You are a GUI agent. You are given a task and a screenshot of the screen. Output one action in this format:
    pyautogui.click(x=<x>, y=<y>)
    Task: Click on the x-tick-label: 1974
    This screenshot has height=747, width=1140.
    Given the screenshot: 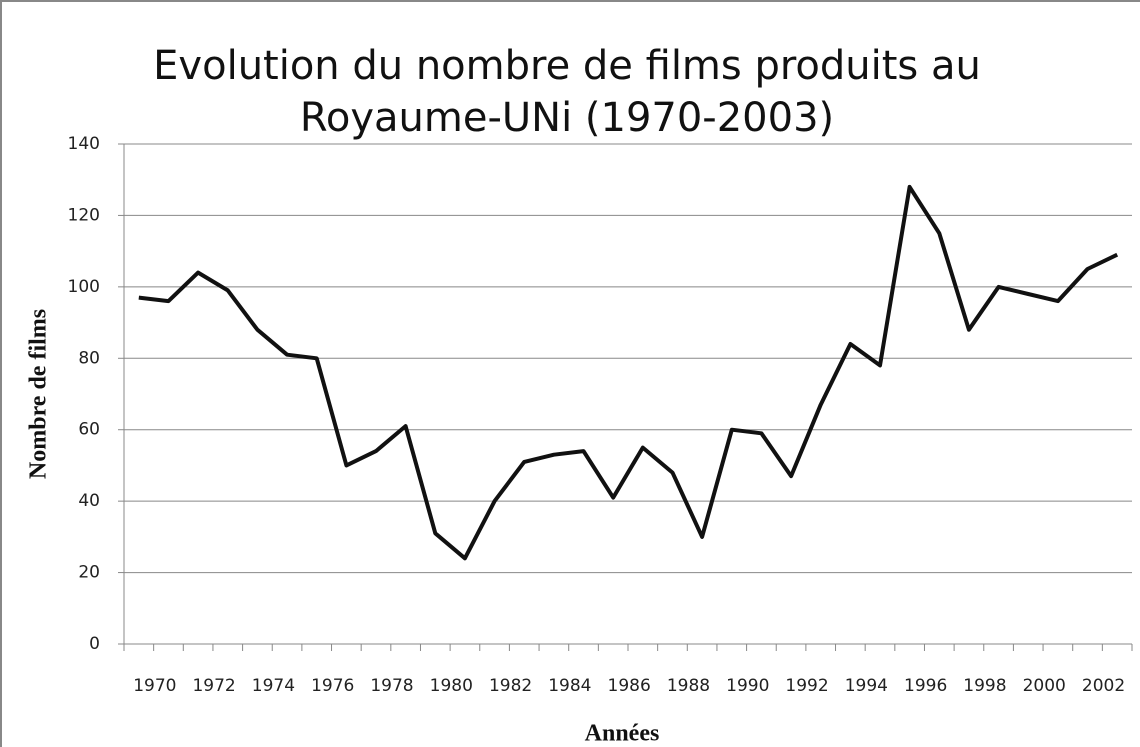 What is the action you would take?
    pyautogui.click(x=273, y=686)
    